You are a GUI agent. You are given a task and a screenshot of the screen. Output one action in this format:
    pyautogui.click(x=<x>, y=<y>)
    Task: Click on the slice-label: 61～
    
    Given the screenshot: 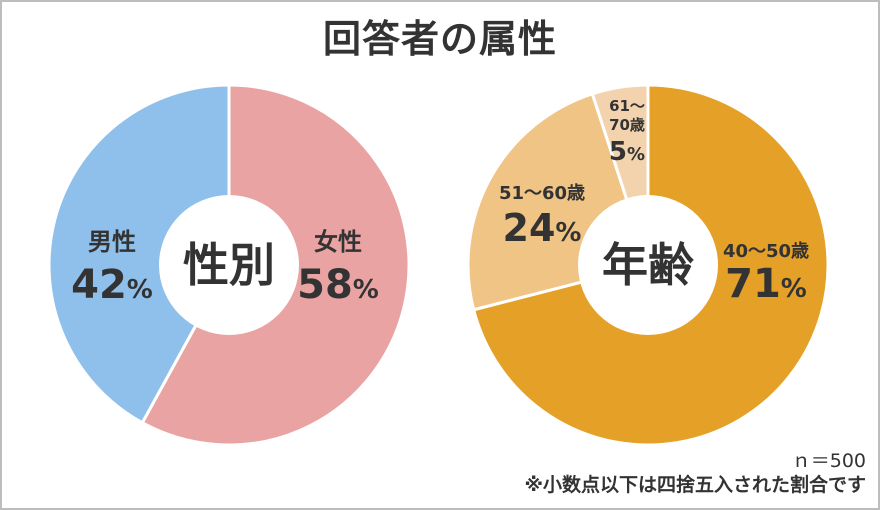 What is the action you would take?
    pyautogui.click(x=627, y=106)
    